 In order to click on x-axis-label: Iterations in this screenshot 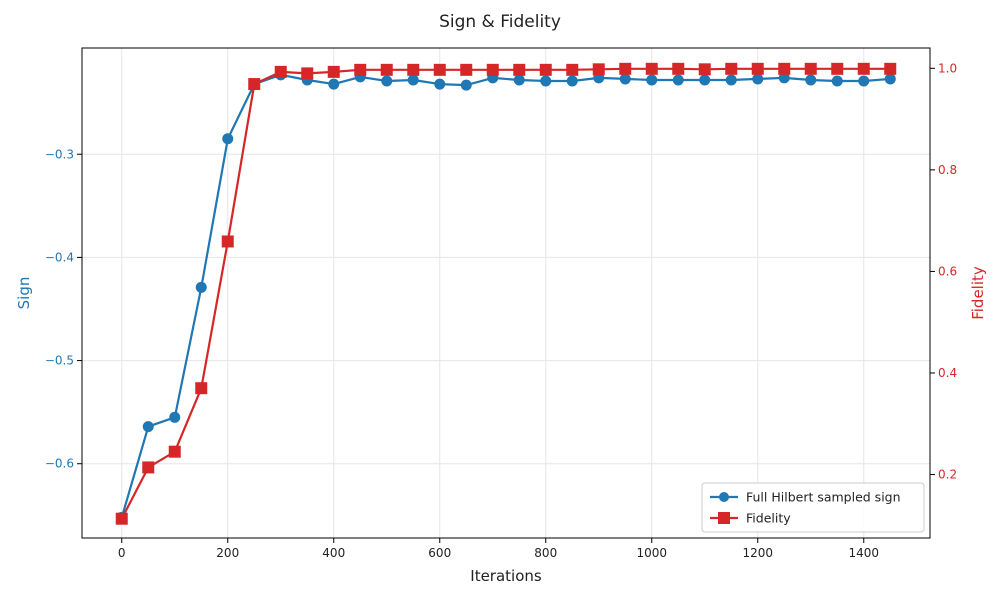, I will do `click(506, 576)`.